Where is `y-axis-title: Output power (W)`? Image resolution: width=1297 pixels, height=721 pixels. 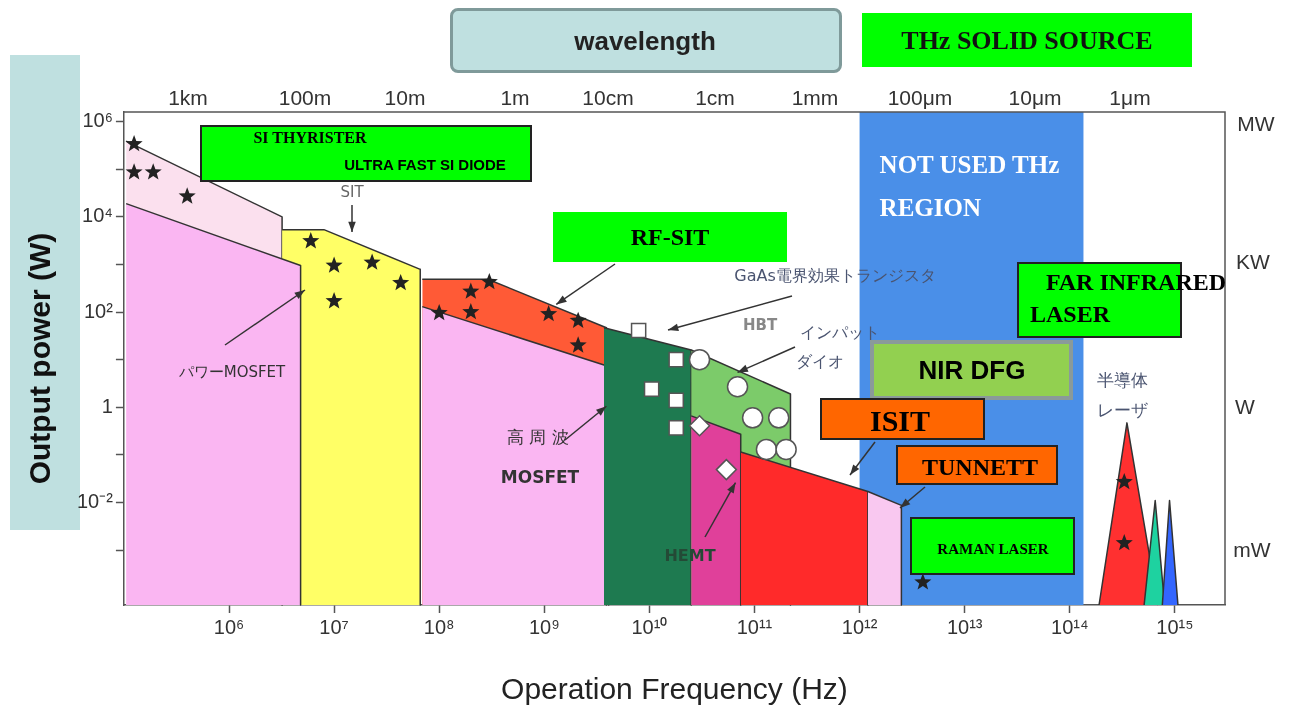 y-axis-title: Output power (W) is located at coordinates (40, 358).